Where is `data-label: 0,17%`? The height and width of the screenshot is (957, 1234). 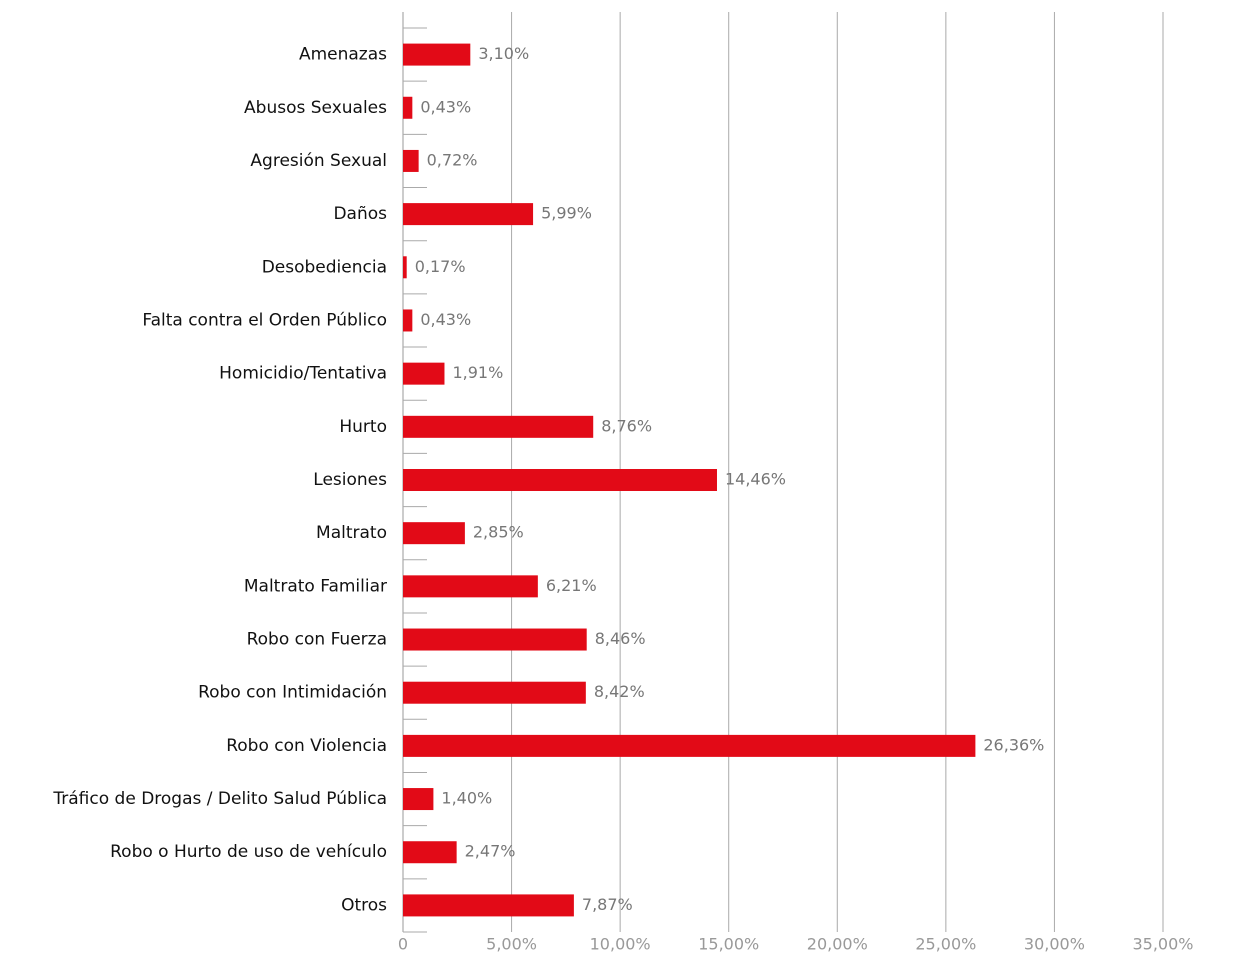
data-label: 0,17% is located at coordinates (440, 266).